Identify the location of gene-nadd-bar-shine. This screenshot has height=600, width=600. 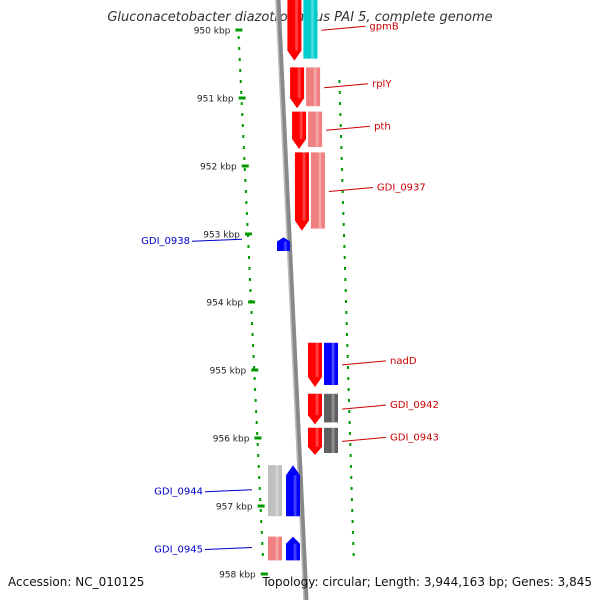
(333, 363).